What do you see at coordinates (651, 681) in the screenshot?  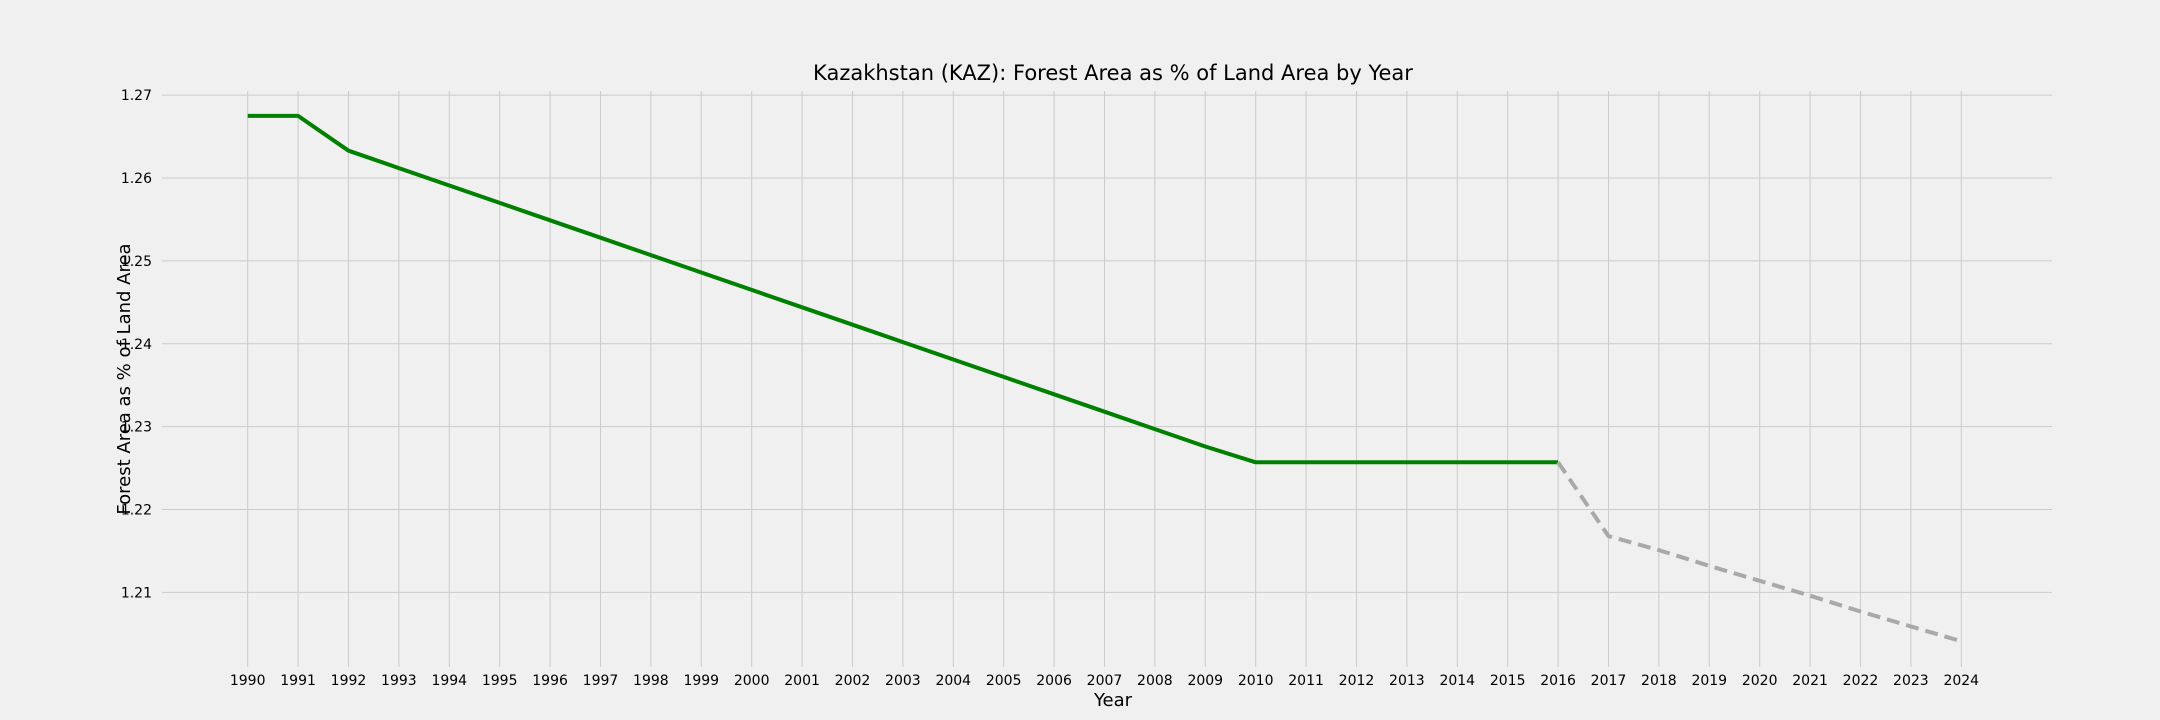 I see `x-tick-label: 1998` at bounding box center [651, 681].